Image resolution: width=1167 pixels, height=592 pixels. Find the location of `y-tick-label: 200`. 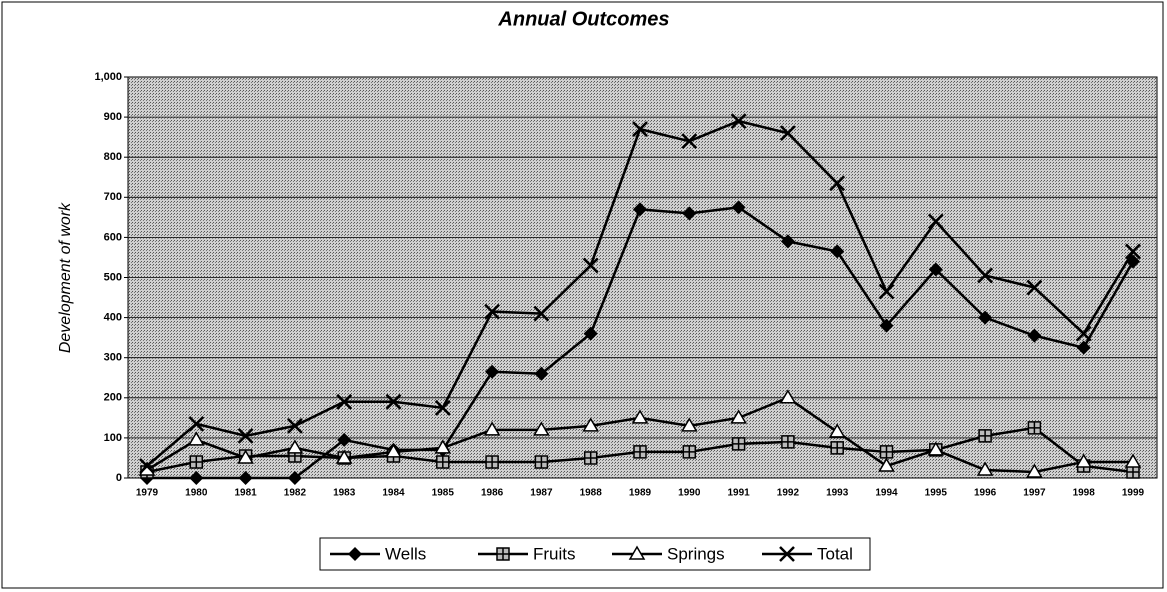

y-tick-label: 200 is located at coordinates (113, 398).